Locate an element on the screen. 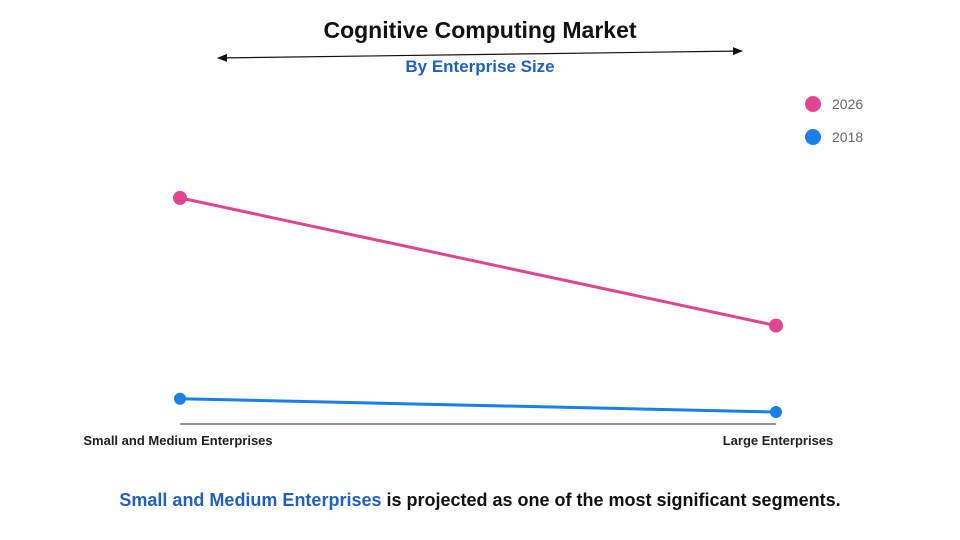  legend: 2026 2018 is located at coordinates (834, 120).